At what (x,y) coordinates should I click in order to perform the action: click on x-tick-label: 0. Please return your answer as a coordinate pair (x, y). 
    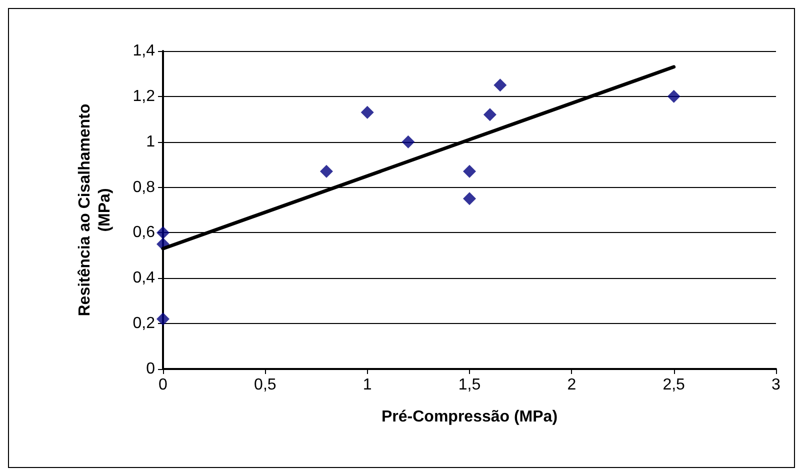
    Looking at the image, I should click on (163, 385).